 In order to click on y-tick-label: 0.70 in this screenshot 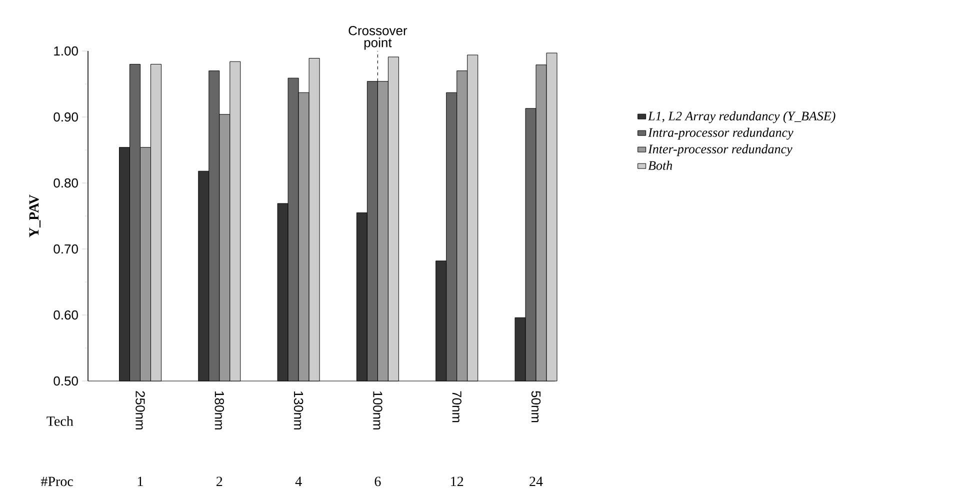, I will do `click(66, 249)`.